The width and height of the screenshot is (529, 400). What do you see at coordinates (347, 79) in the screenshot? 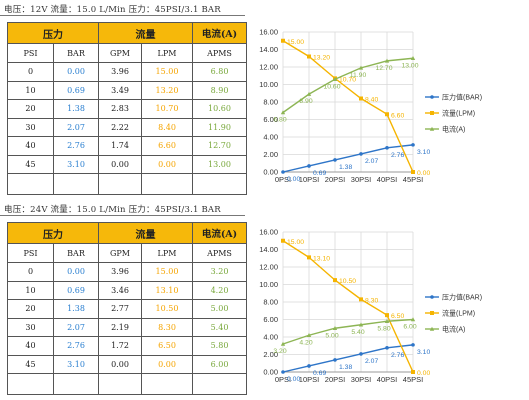
I see `data-label: 10.70` at bounding box center [347, 79].